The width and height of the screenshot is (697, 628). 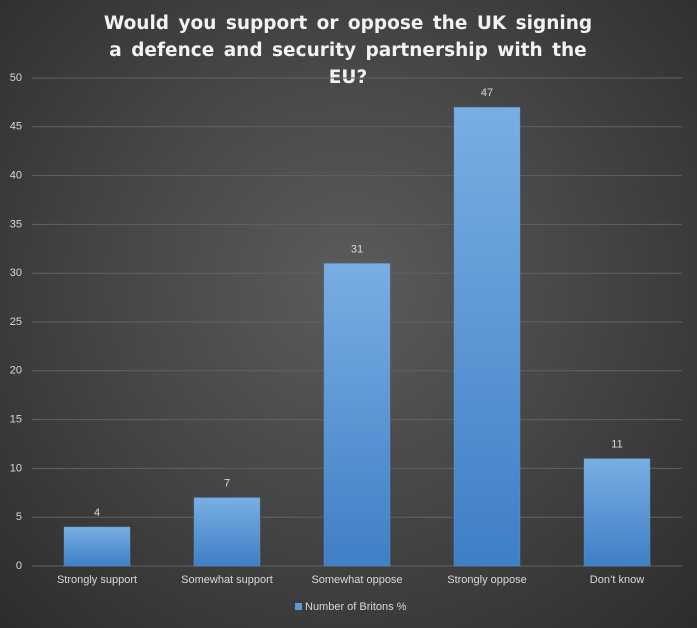 What do you see at coordinates (298, 606) in the screenshot?
I see `legend-swatch` at bounding box center [298, 606].